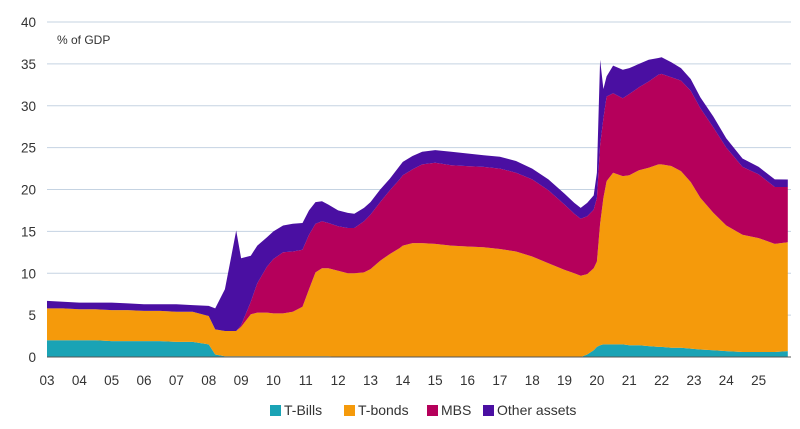 The width and height of the screenshot is (800, 429). I want to click on x-tick-label: 04, so click(80, 380).